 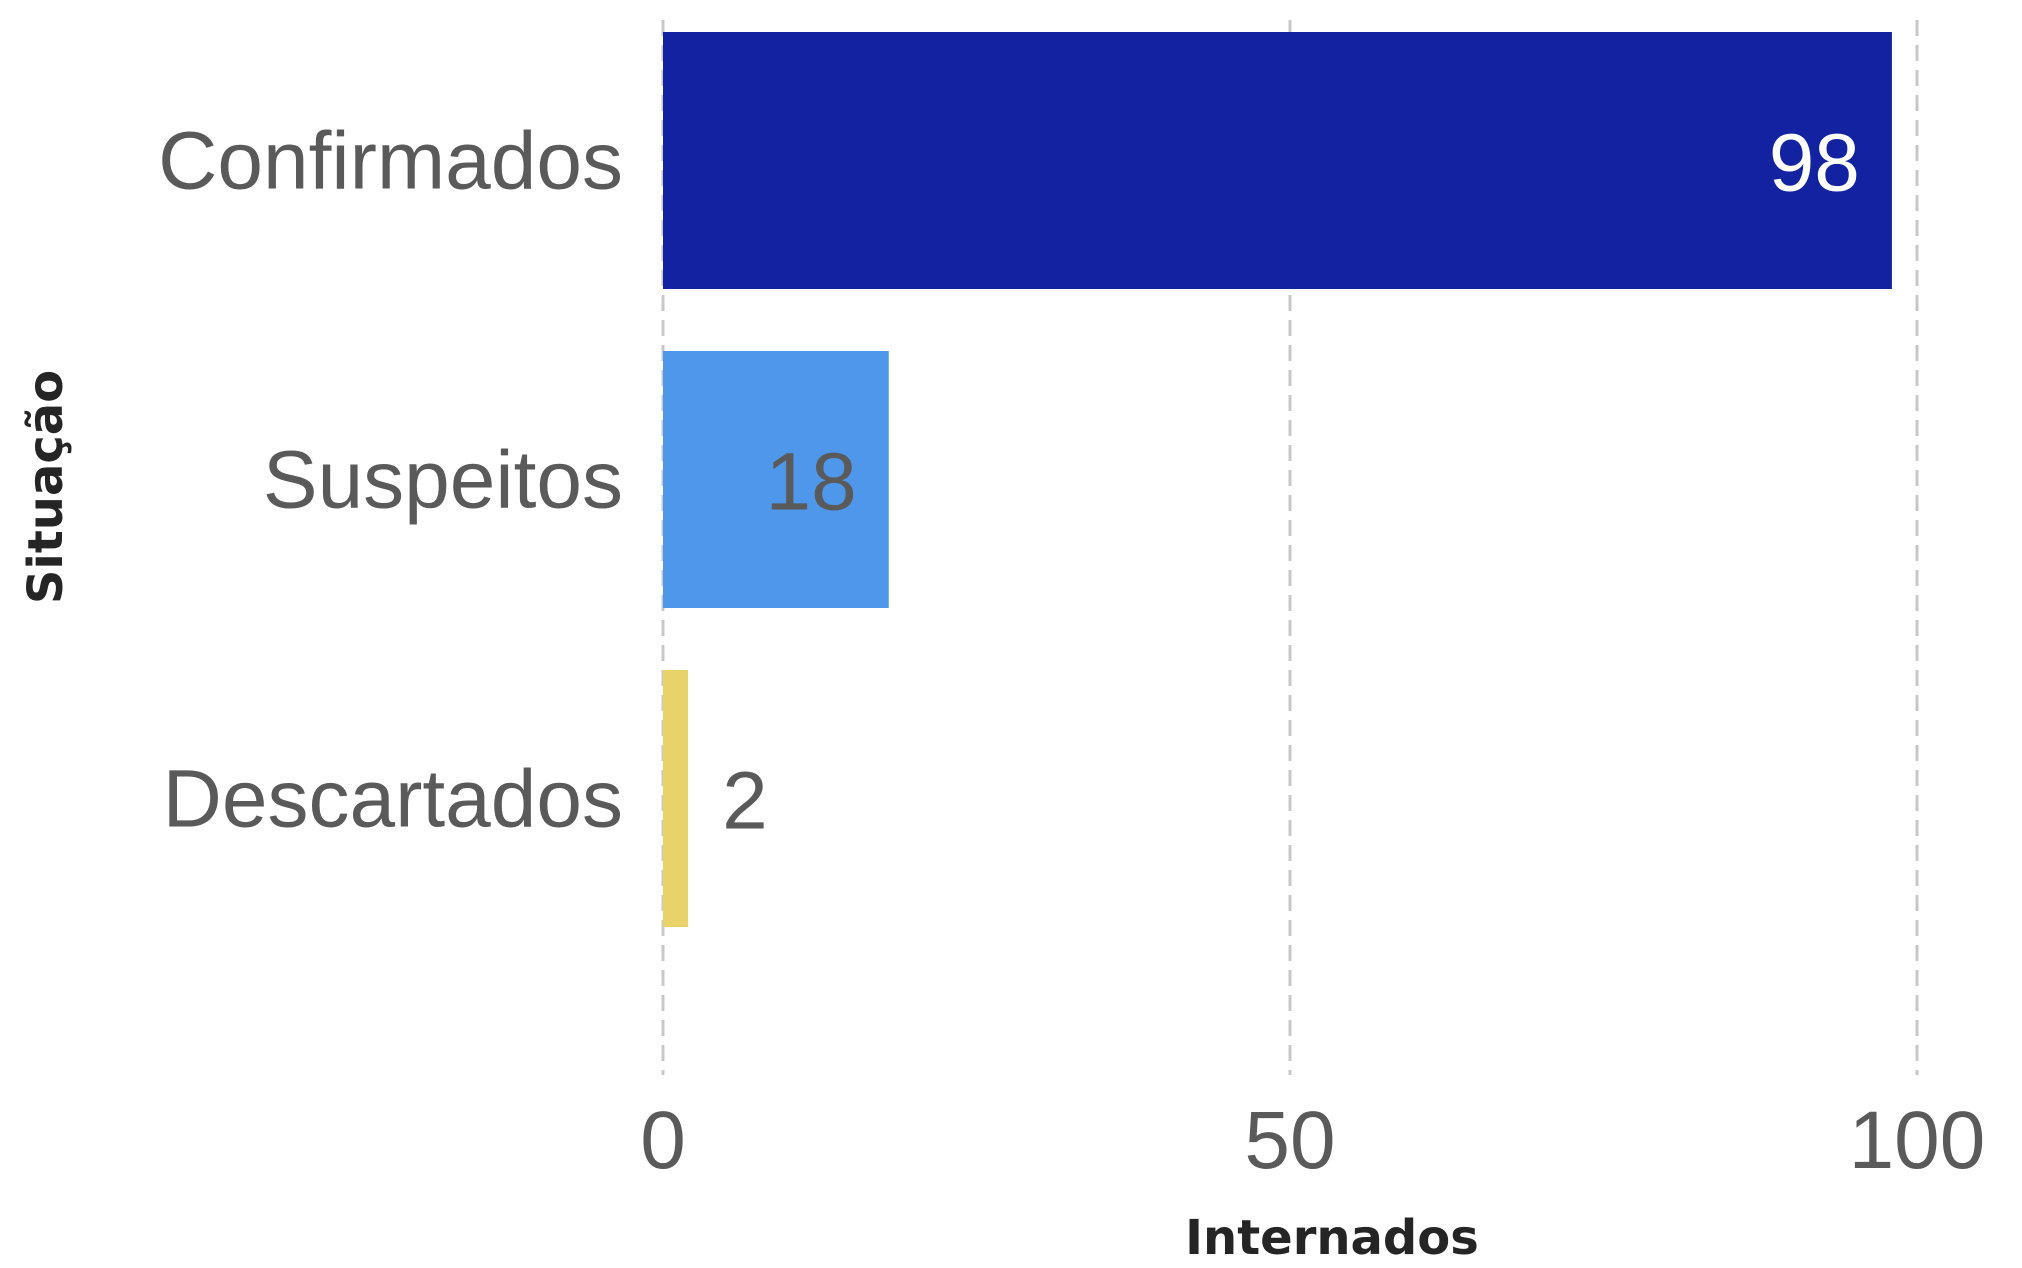 I want to click on category-label: Confirmados, so click(x=390, y=161).